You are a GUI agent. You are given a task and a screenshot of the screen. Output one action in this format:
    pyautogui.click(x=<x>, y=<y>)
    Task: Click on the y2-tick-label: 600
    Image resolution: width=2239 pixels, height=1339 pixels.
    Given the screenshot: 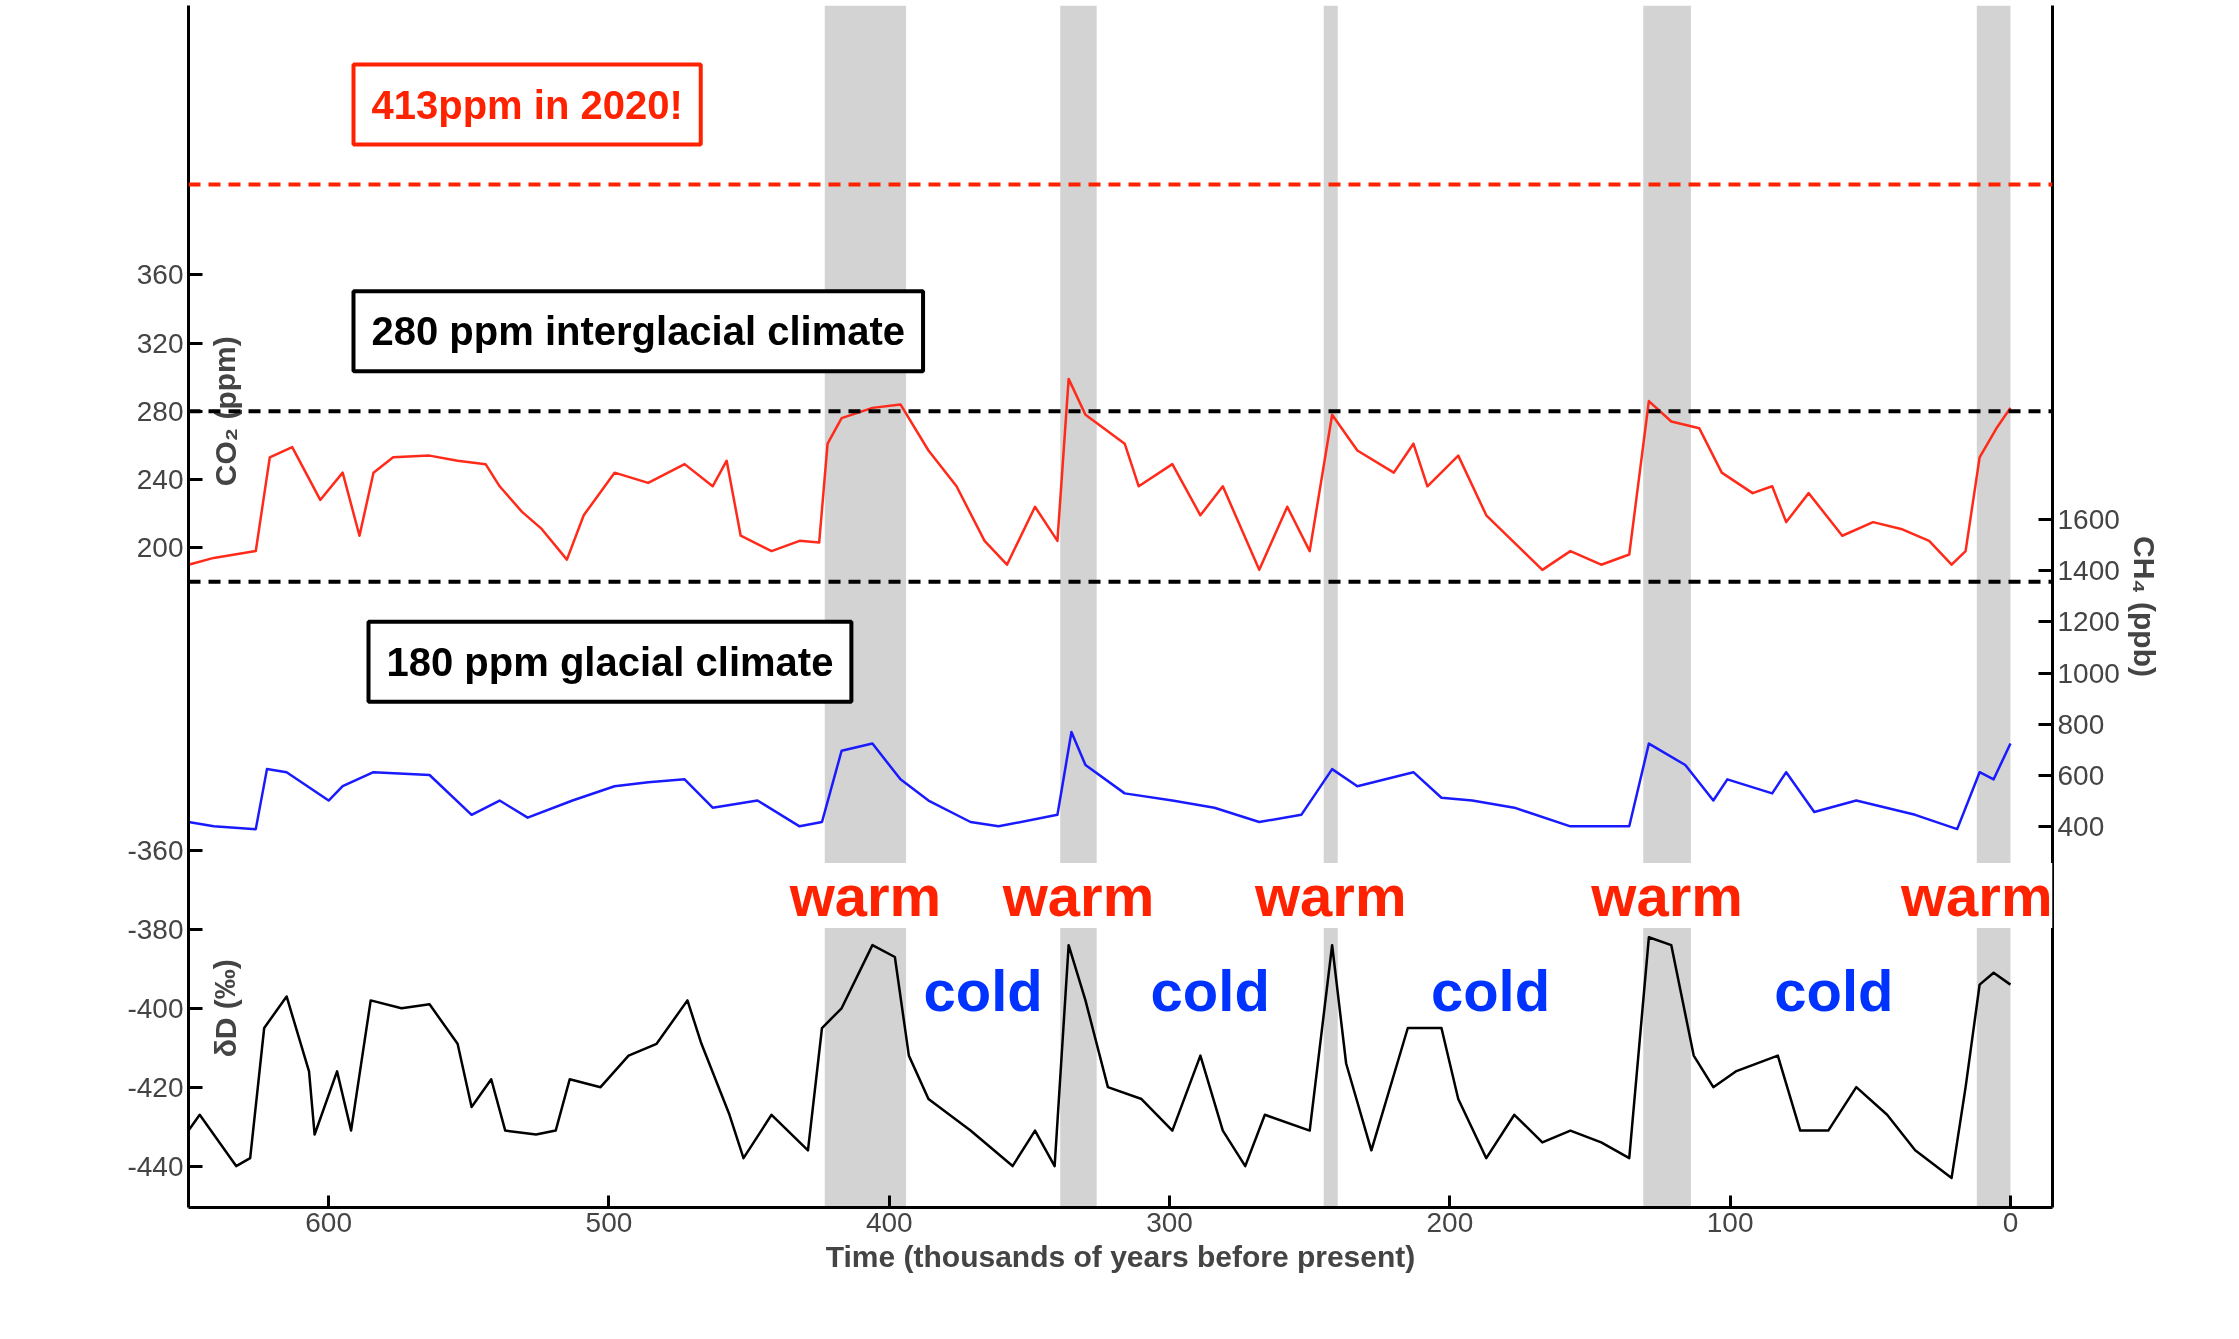 What is the action you would take?
    pyautogui.click(x=2081, y=775)
    